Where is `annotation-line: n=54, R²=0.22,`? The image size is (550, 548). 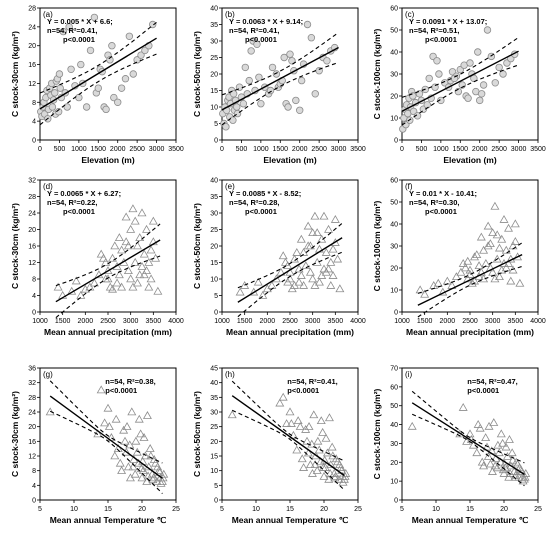 annotation-line: n=54, R²=0.22, is located at coordinates (72, 202).